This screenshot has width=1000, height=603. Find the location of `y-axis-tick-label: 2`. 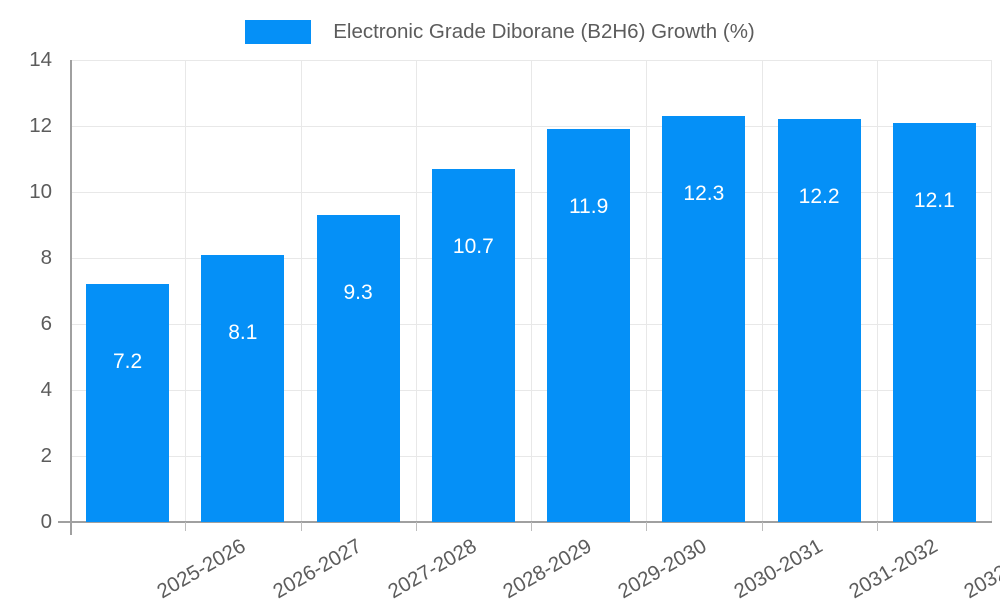

y-axis-tick-label: 2 is located at coordinates (46, 455).